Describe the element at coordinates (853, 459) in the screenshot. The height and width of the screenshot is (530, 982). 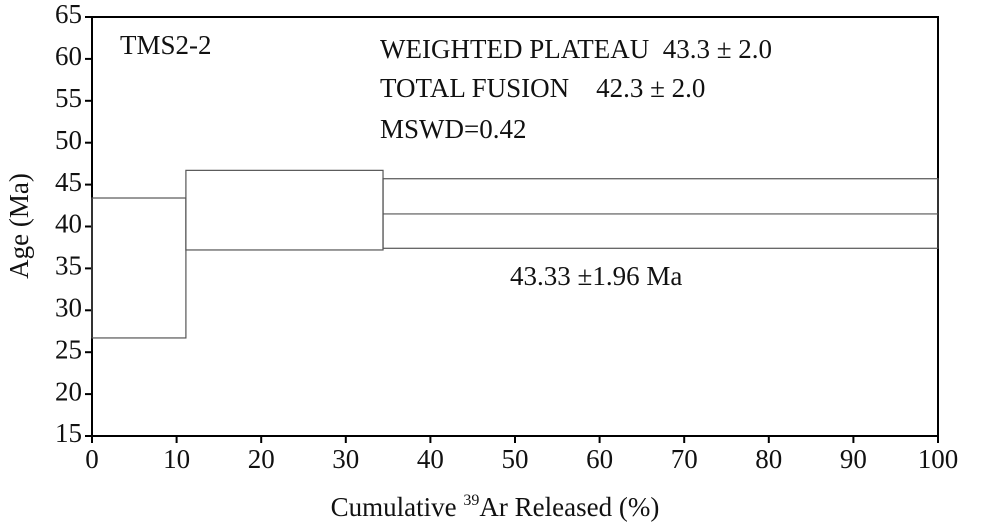
I see `x-tick-label: 90` at that location.